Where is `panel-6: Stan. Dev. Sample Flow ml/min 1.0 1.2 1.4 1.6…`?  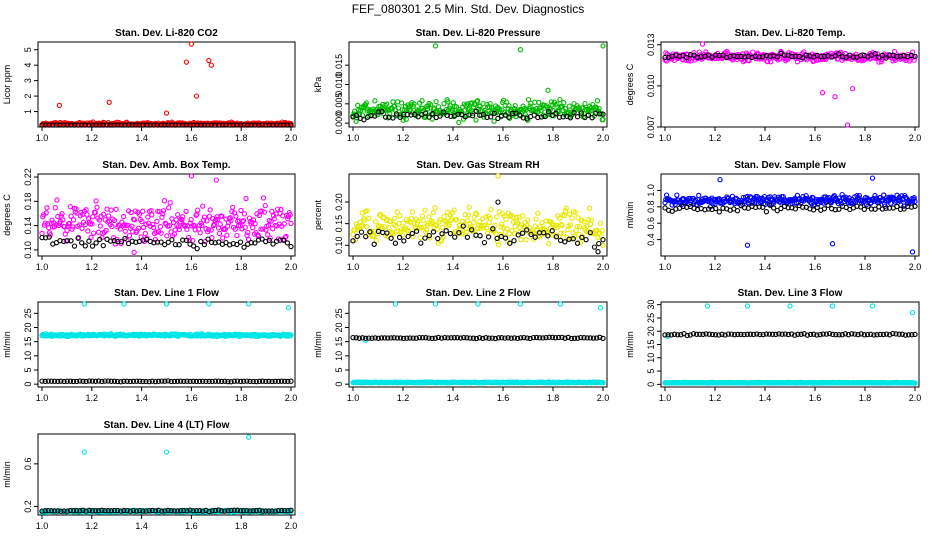 panel-6: Stan. Dev. Sample Flow ml/min 1.0 1.2 1.4 1.6… is located at coordinates (773, 216).